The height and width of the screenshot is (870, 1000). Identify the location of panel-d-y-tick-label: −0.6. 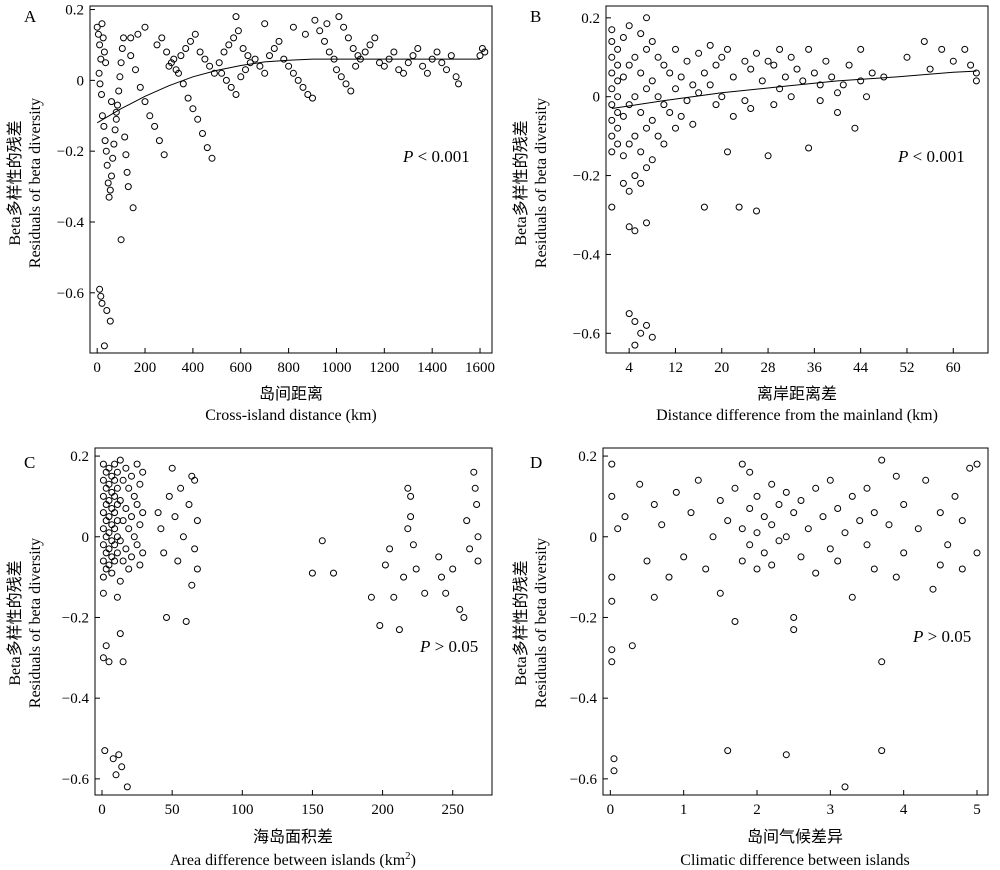
(584, 780).